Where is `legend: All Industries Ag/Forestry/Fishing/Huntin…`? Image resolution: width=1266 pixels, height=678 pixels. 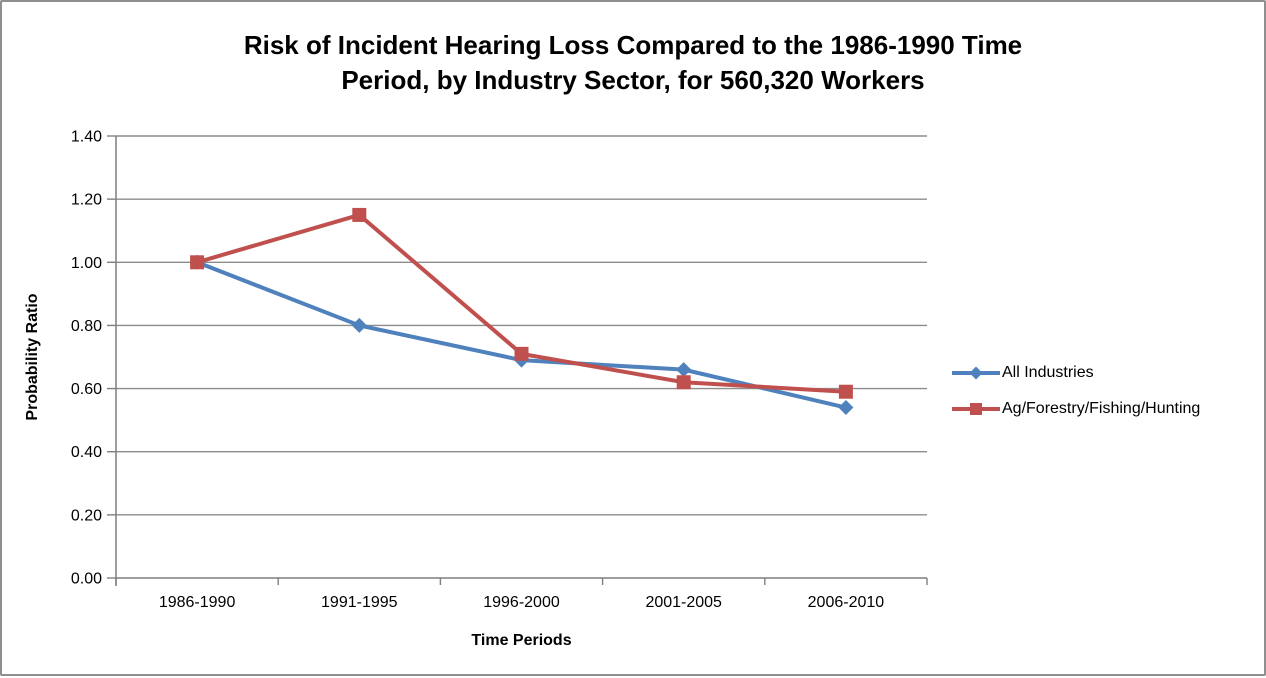
legend: All Industries Ag/Forestry/Fishing/Huntin… is located at coordinates (1076, 391).